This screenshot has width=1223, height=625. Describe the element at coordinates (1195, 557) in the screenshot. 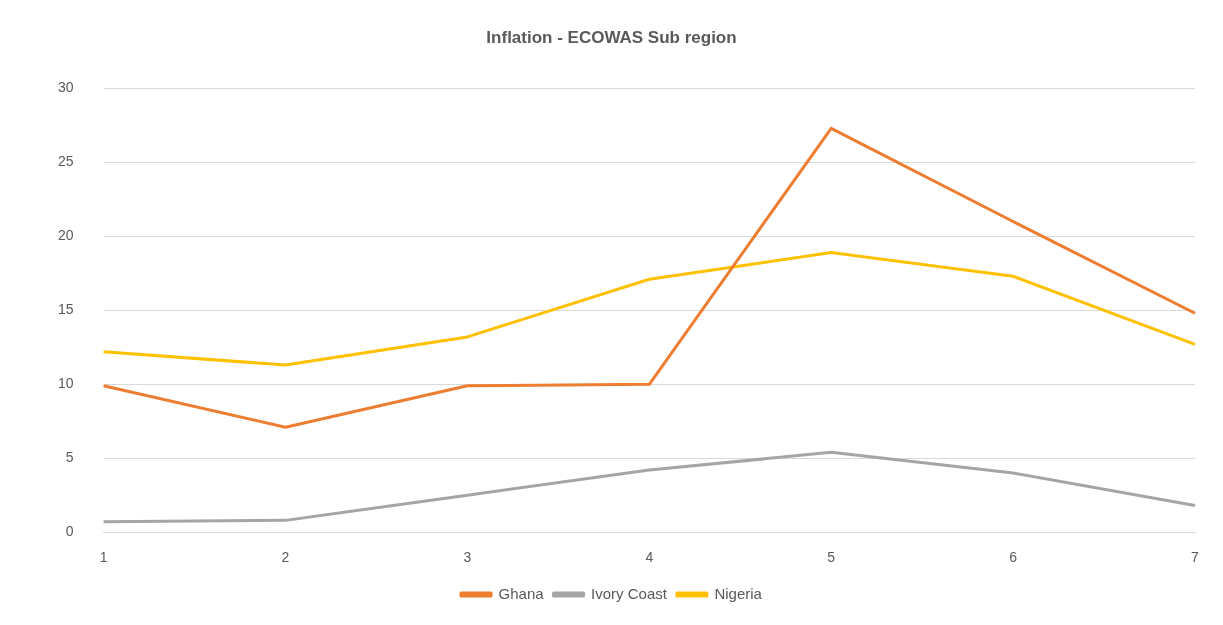

I see `x-tick-label: 7` at that location.